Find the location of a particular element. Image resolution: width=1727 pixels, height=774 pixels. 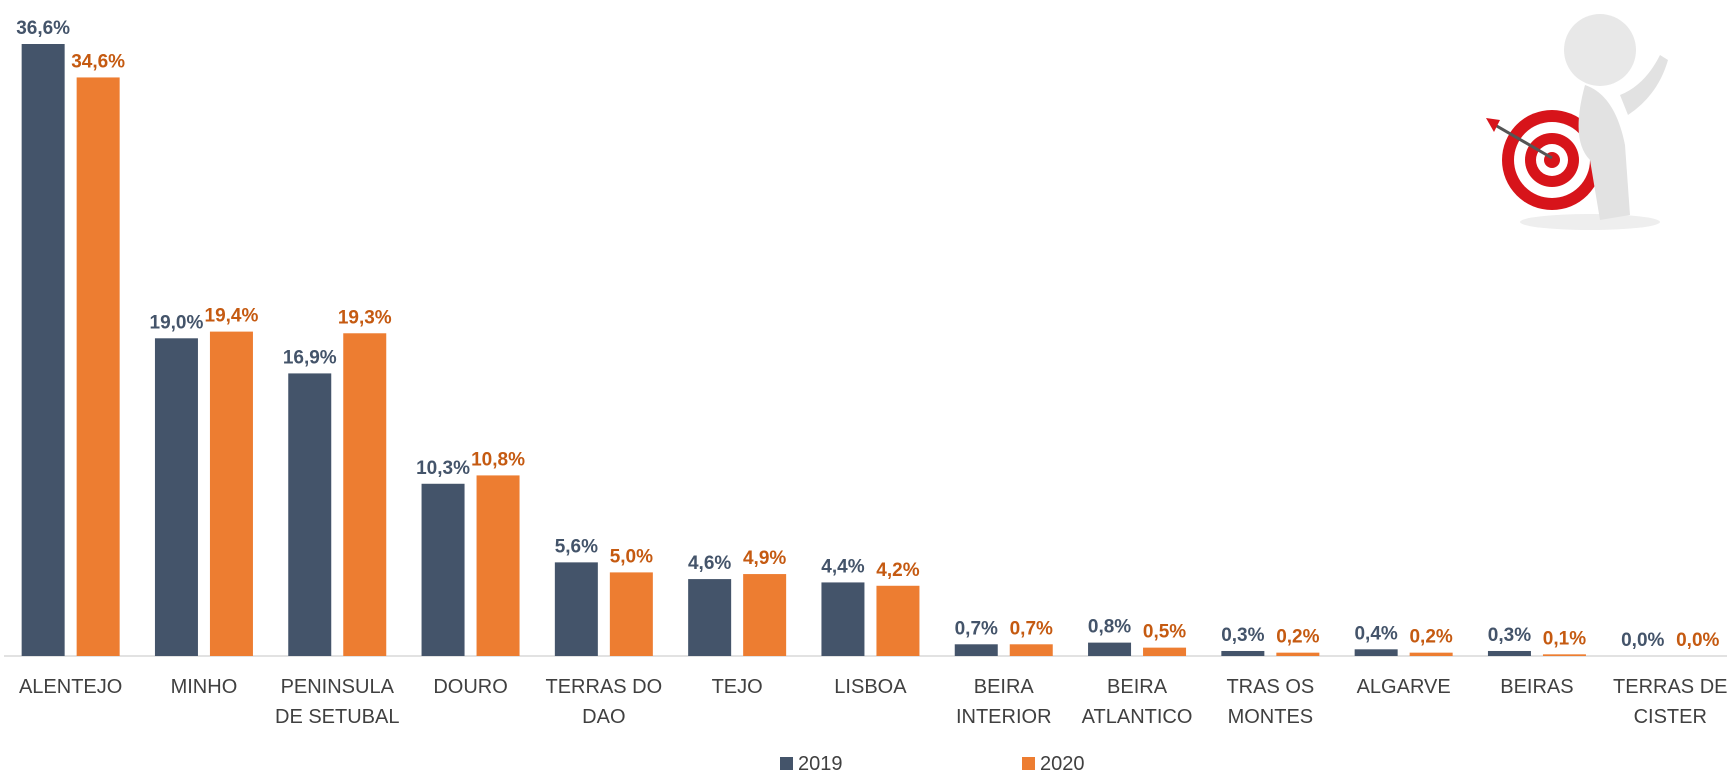

data-label: 5,6% is located at coordinates (576, 546).